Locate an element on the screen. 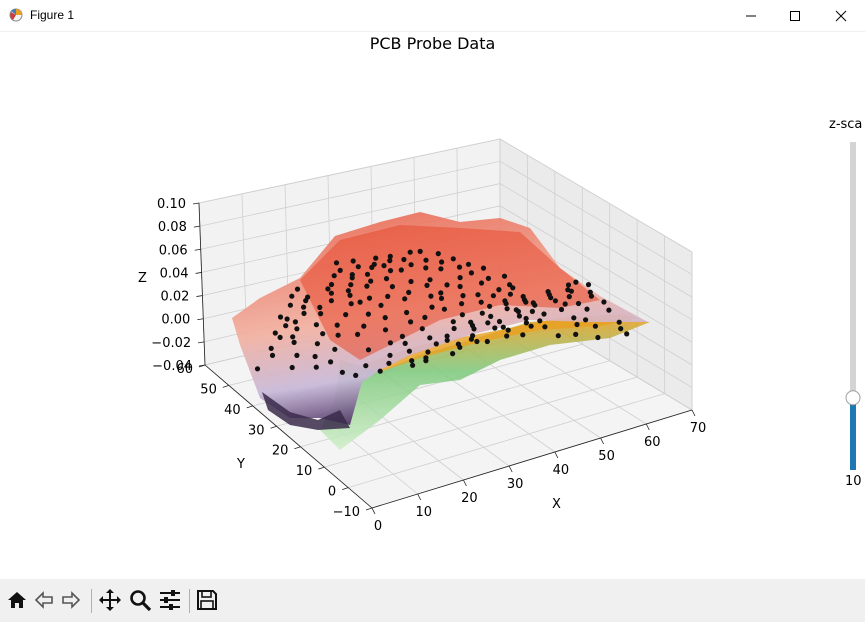 The width and height of the screenshot is (865, 622). home-button is located at coordinates (17, 600).